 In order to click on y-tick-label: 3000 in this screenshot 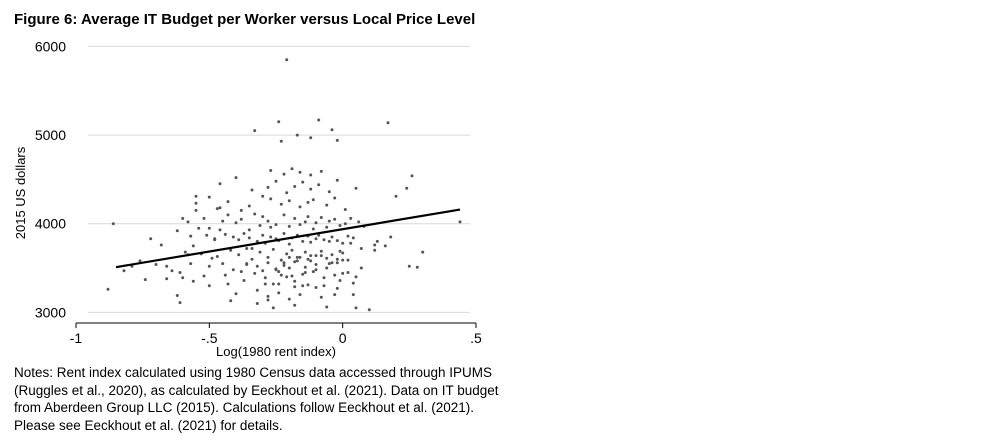, I will do `click(50, 312)`.